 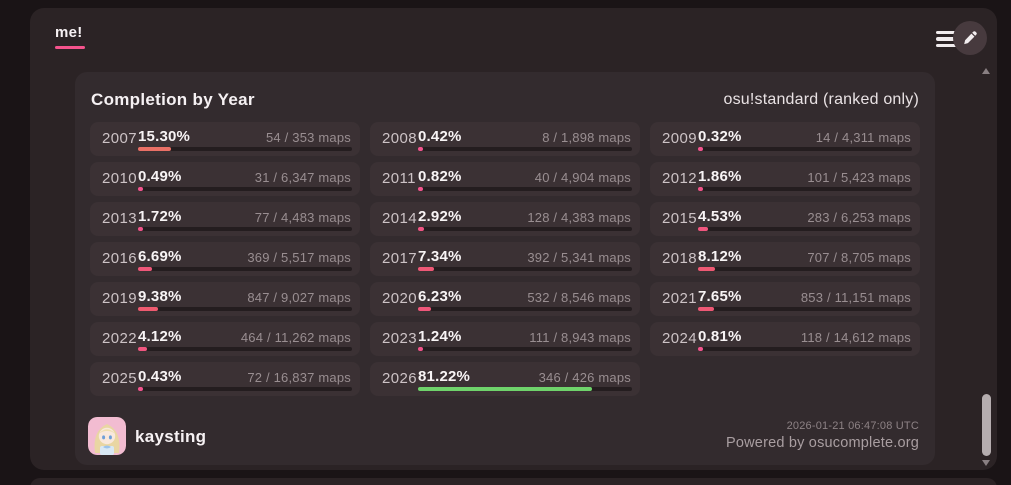 What do you see at coordinates (986, 267) in the screenshot?
I see `scrollbar` at bounding box center [986, 267].